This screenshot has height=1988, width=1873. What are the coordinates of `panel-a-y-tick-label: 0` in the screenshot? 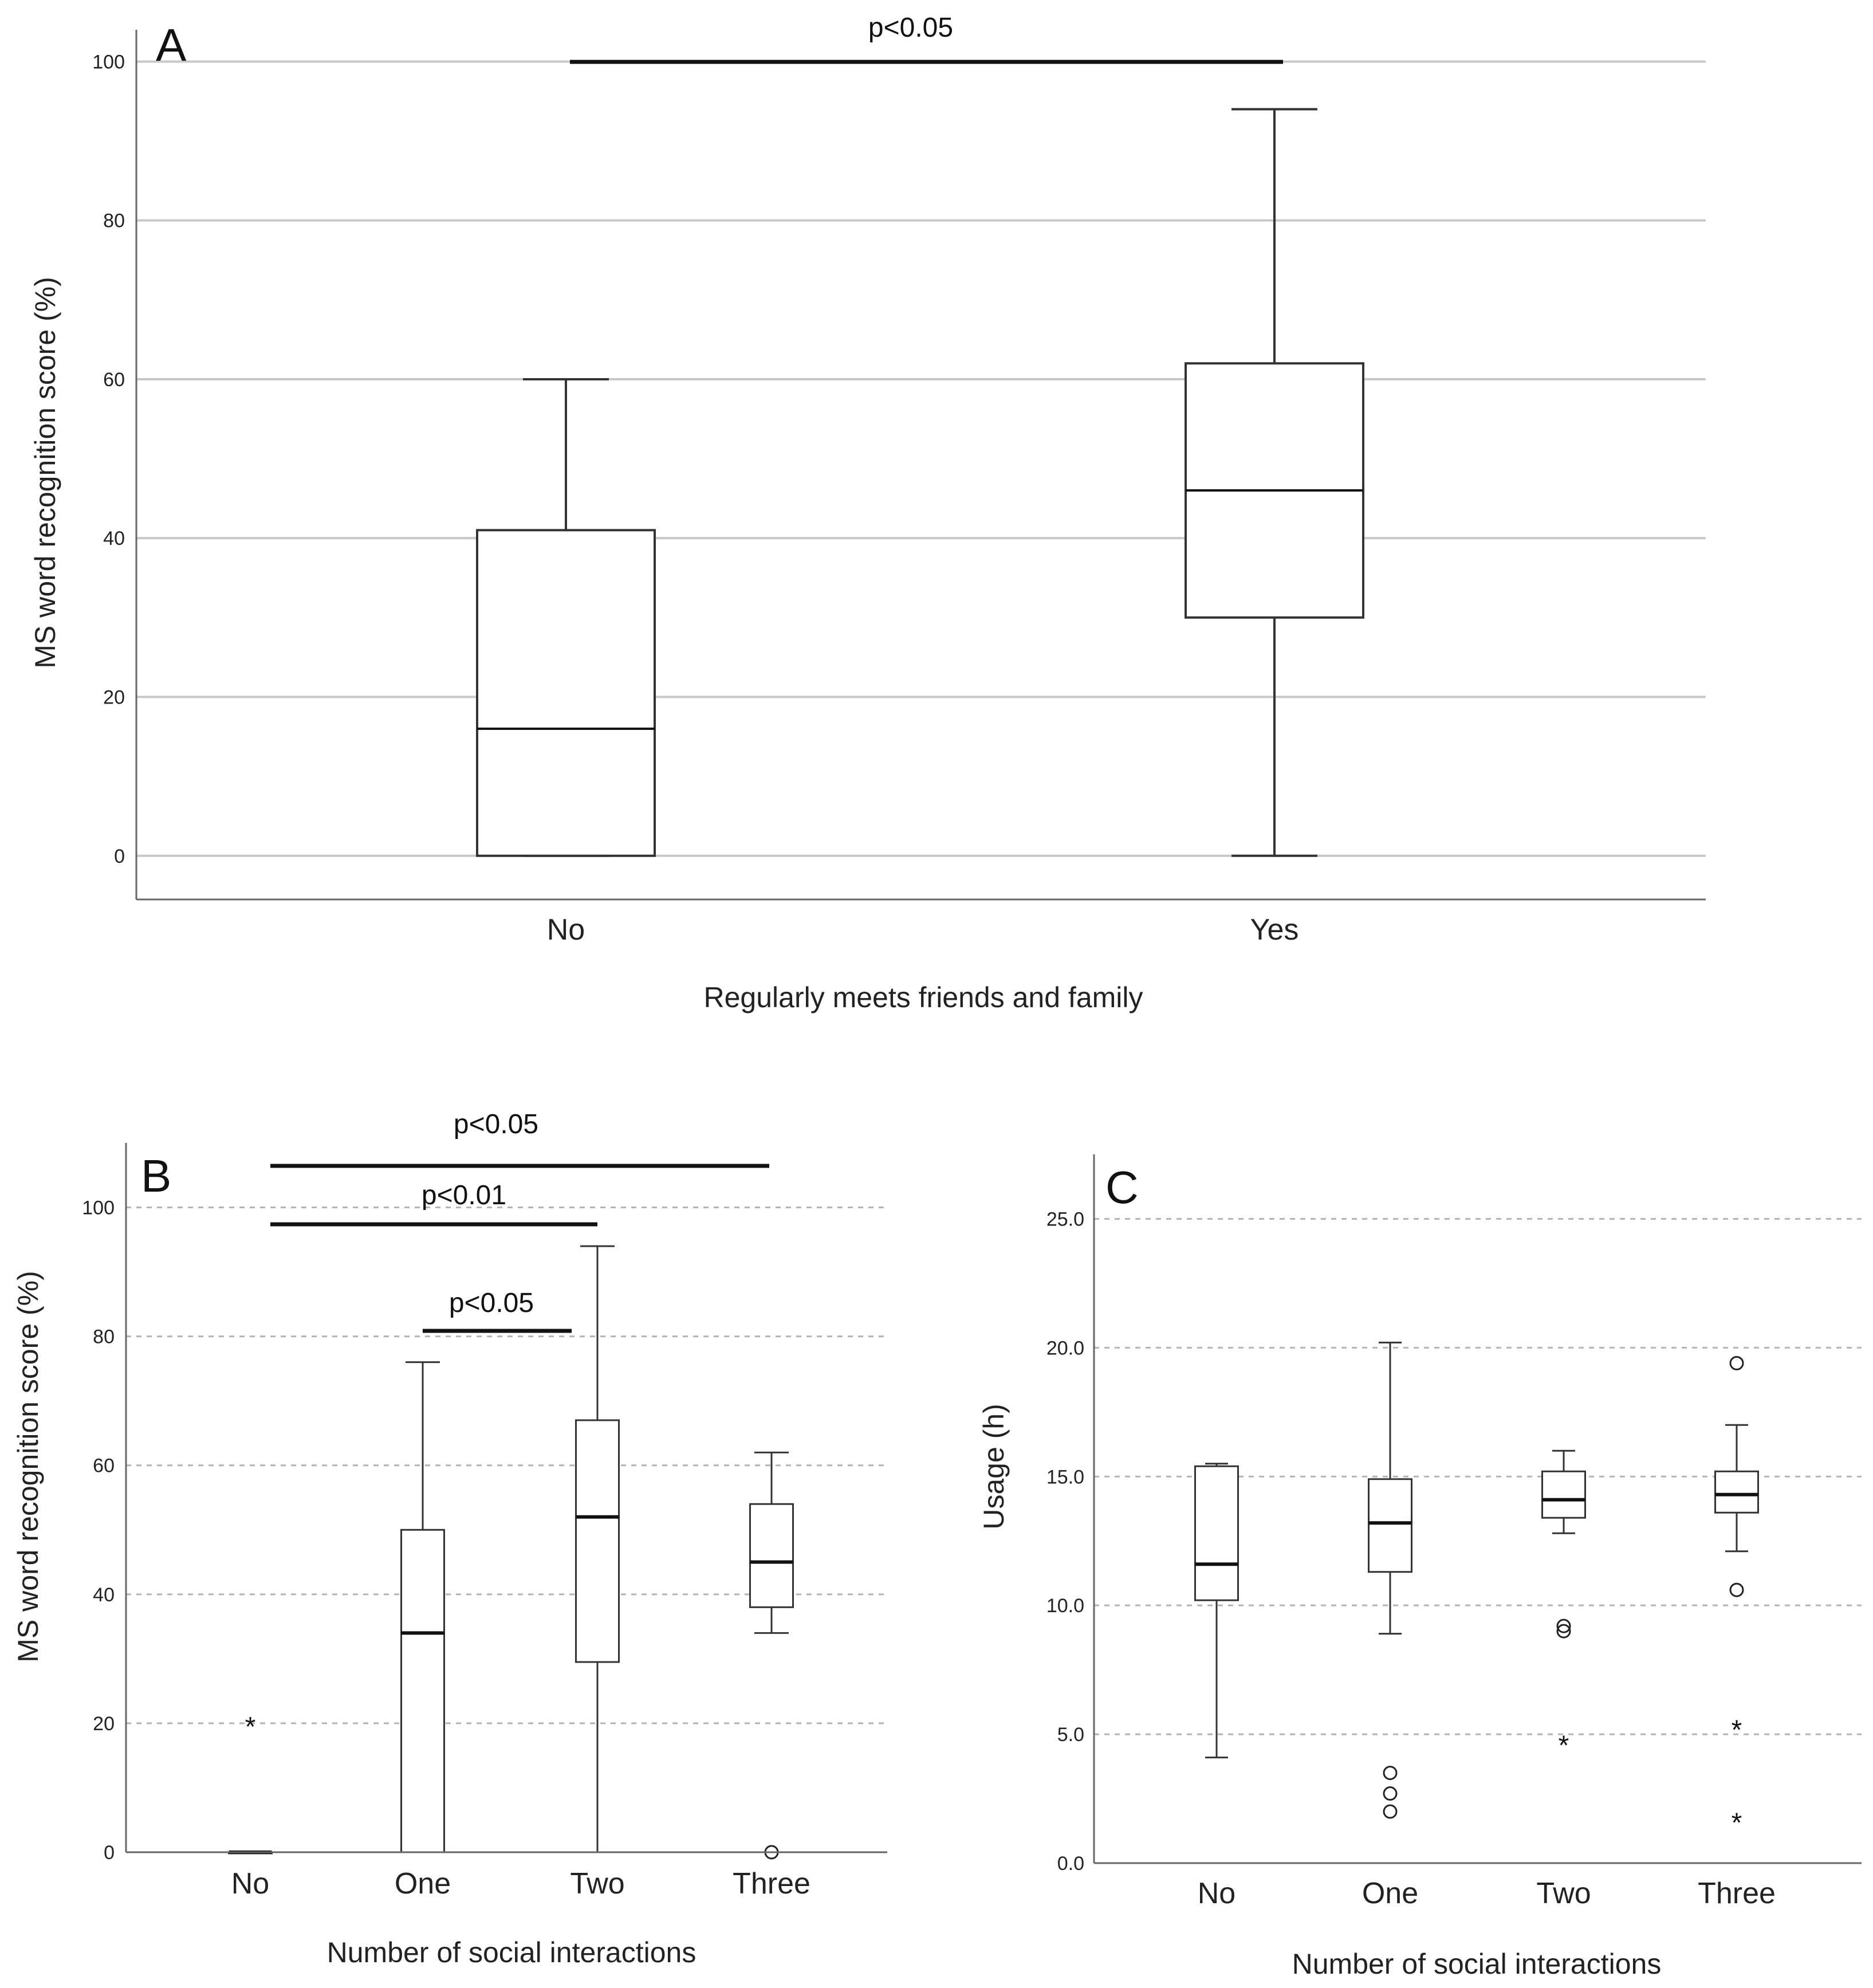 It's located at (119, 856).